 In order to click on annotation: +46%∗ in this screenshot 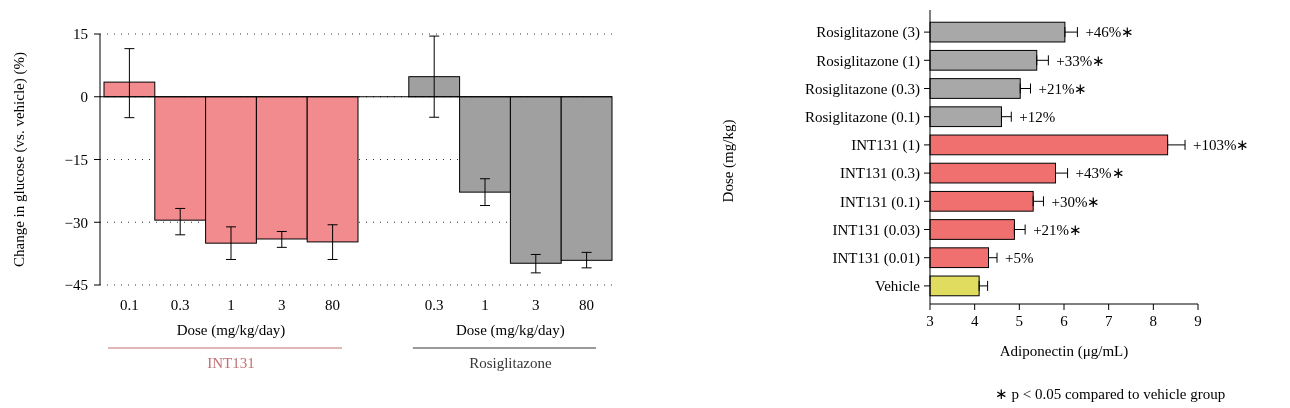, I will do `click(1110, 32)`.